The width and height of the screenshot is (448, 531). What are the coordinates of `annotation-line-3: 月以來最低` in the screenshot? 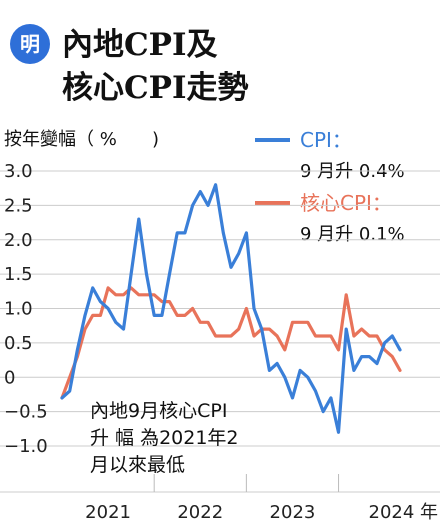 It's located at (137, 465).